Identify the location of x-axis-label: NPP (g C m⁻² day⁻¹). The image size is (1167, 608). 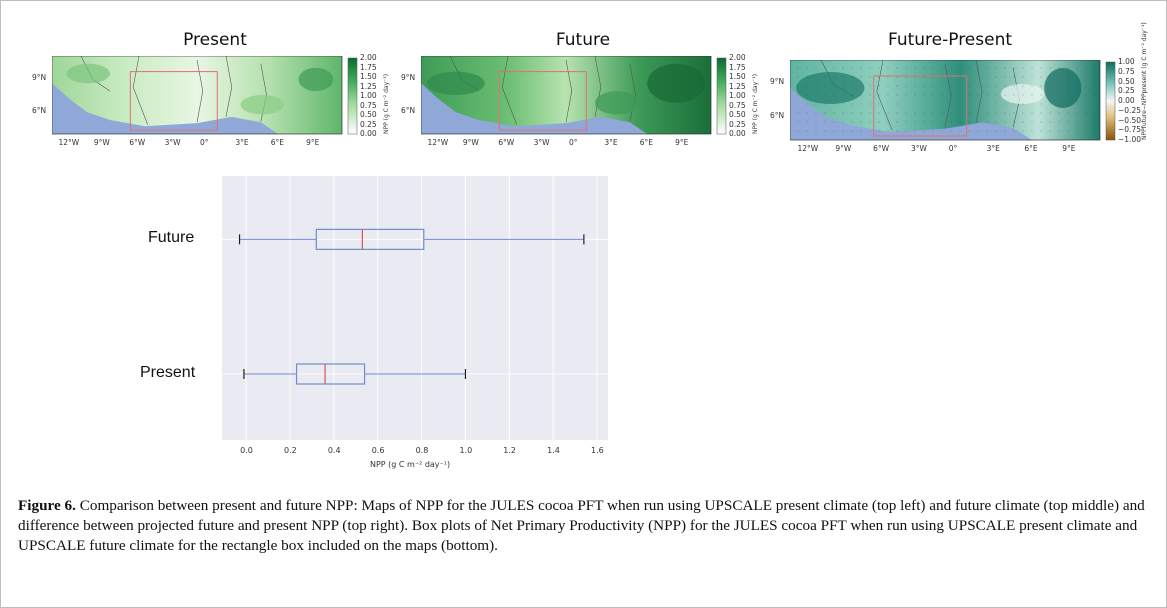
(410, 464).